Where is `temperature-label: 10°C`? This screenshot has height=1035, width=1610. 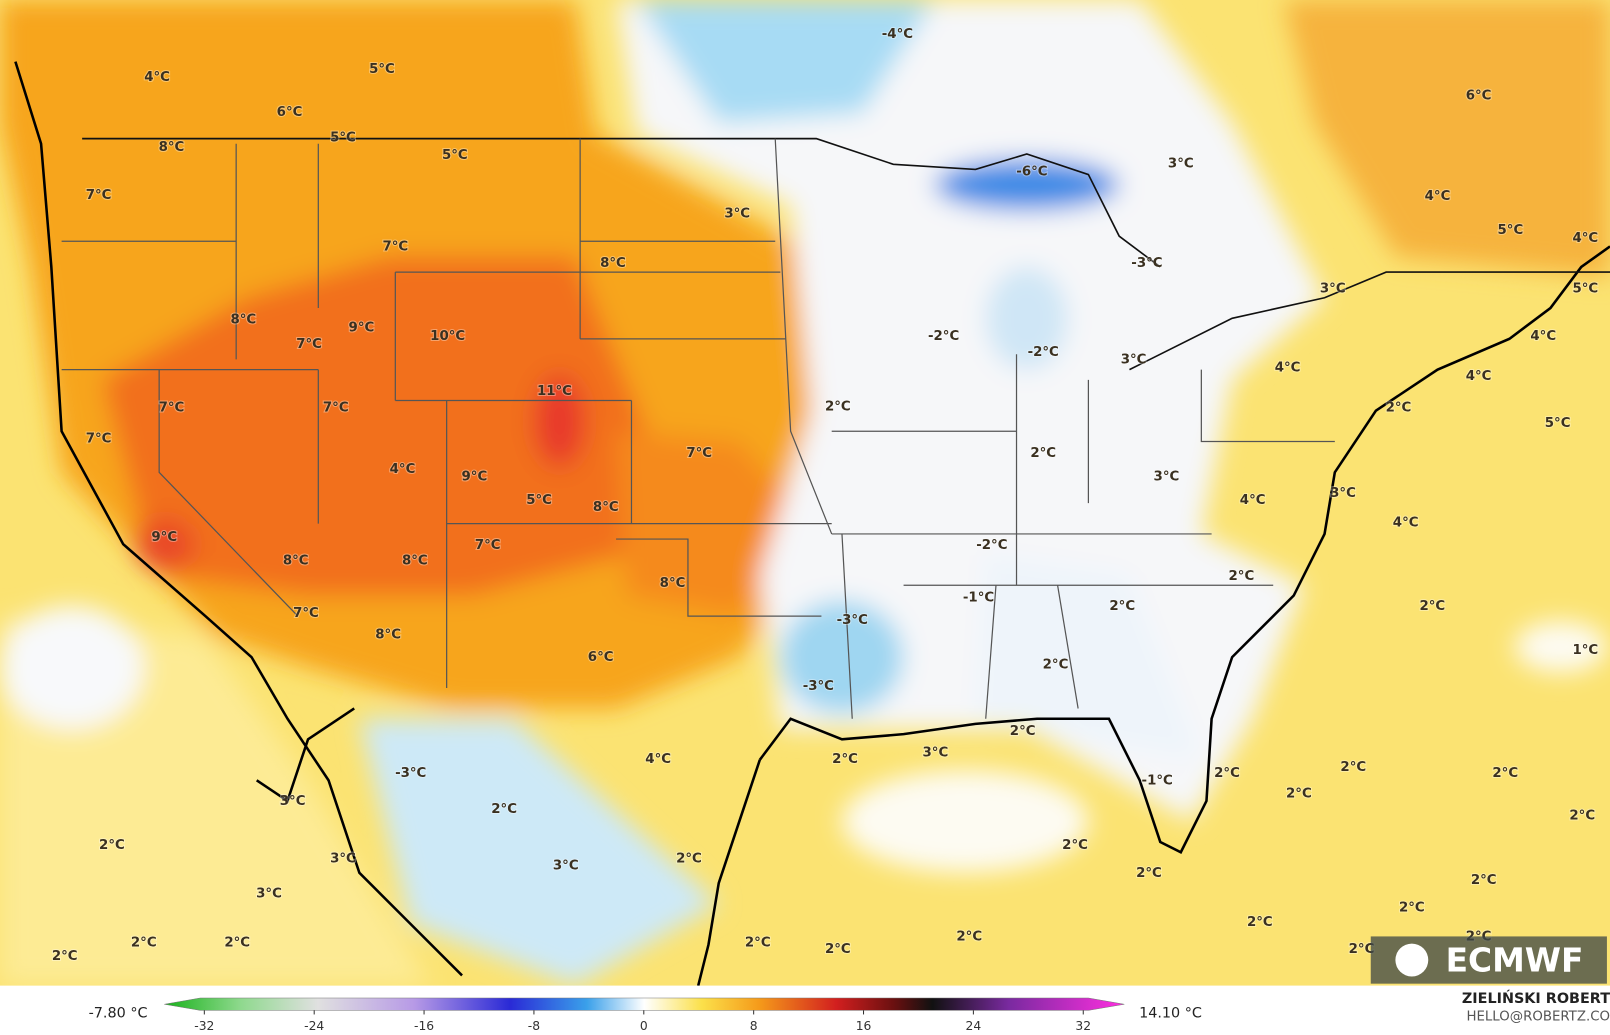
temperature-label: 10°C is located at coordinates (447, 336).